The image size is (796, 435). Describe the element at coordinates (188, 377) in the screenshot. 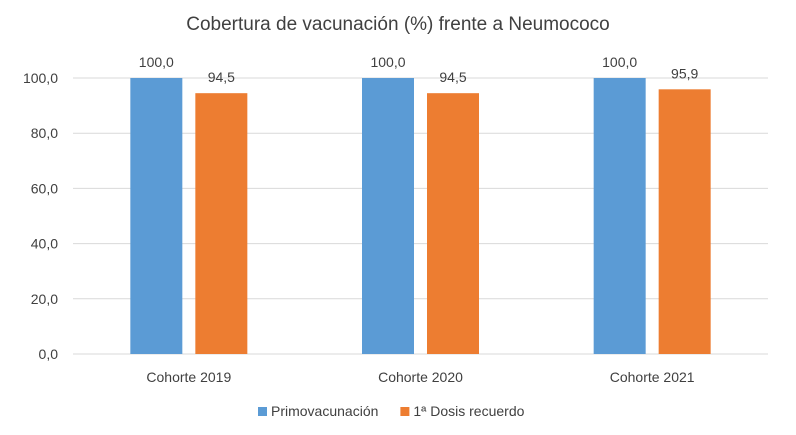

I see `x-tick-label: Cohorte 2019` at that location.